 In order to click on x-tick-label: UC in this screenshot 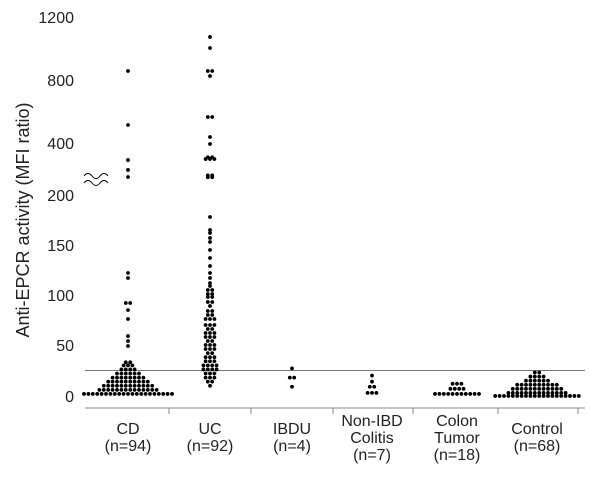, I will do `click(209, 429)`.